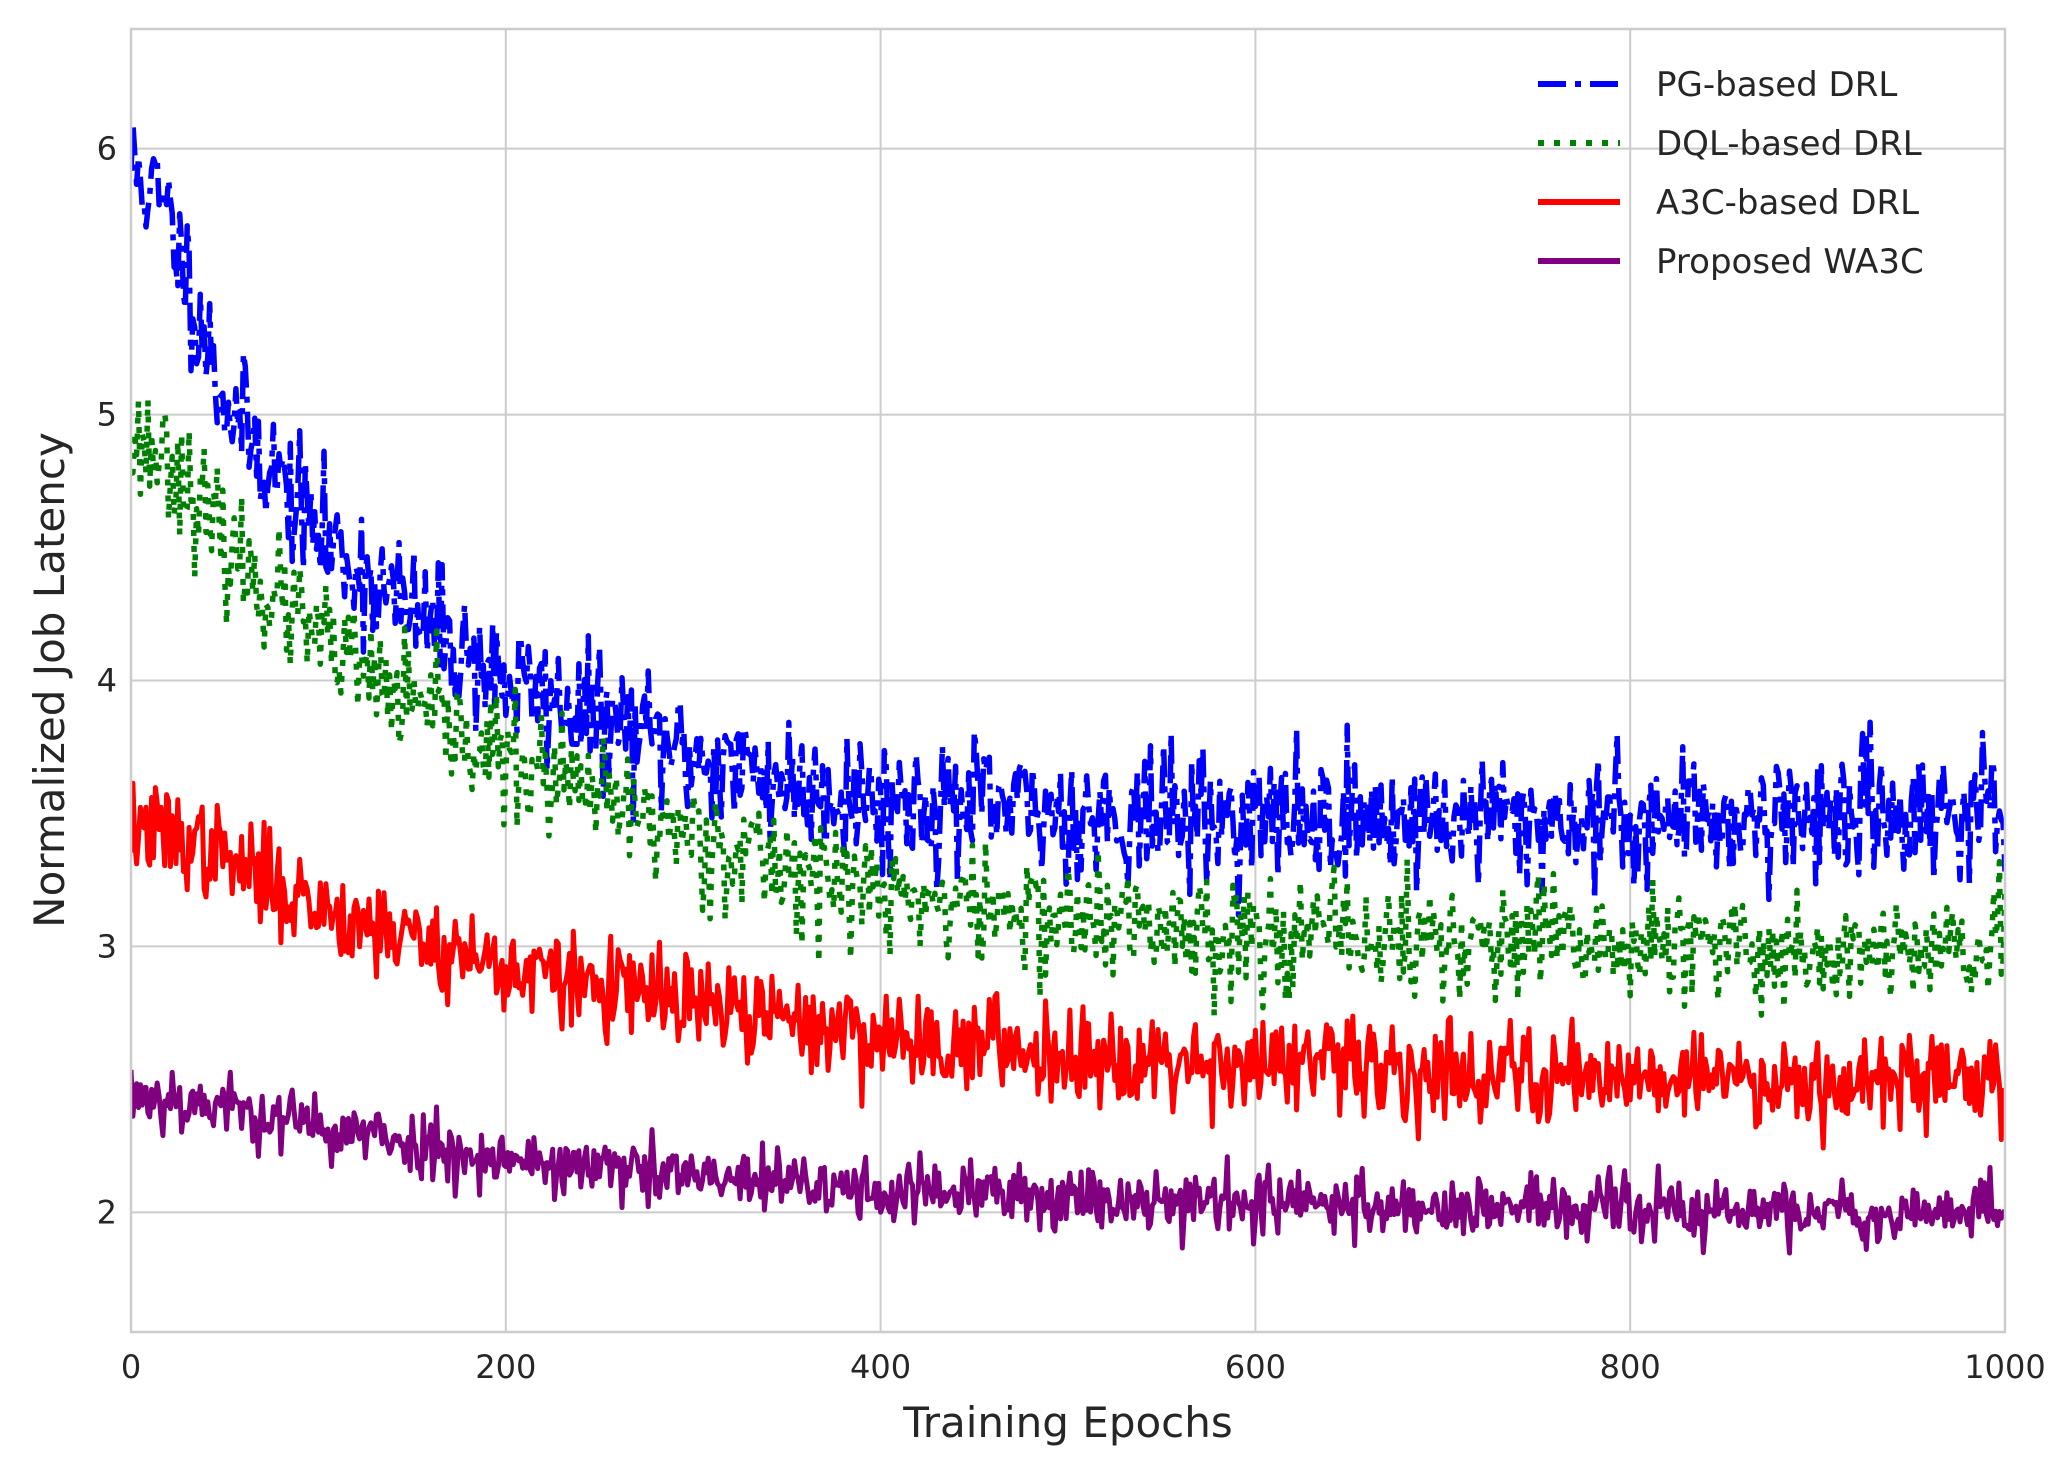 This screenshot has width=2069, height=1473. What do you see at coordinates (1067, 1422) in the screenshot?
I see `x-axis-title: Training Epochs` at bounding box center [1067, 1422].